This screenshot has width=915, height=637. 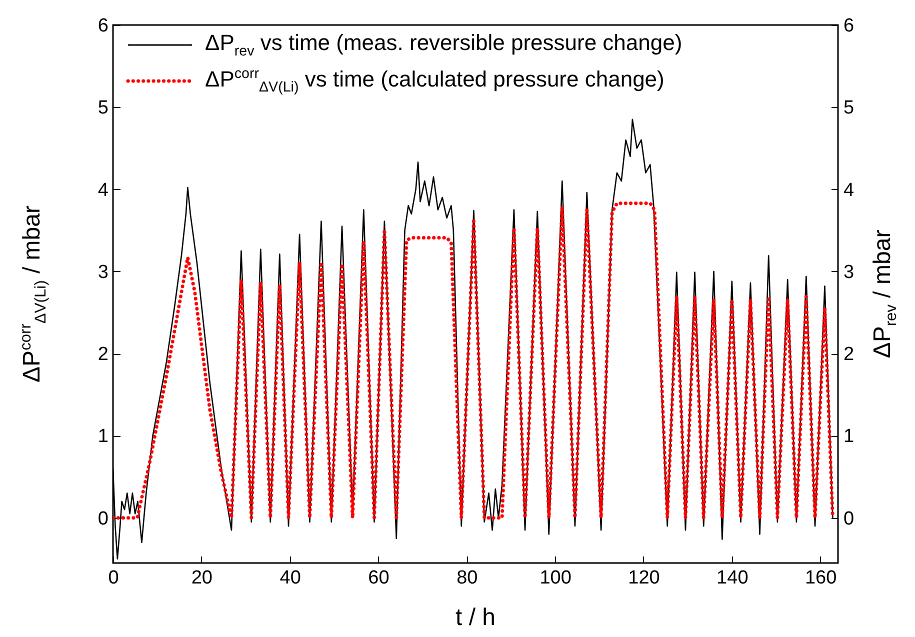 What do you see at coordinates (849, 272) in the screenshot?
I see `y2-tick-label: 3` at bounding box center [849, 272].